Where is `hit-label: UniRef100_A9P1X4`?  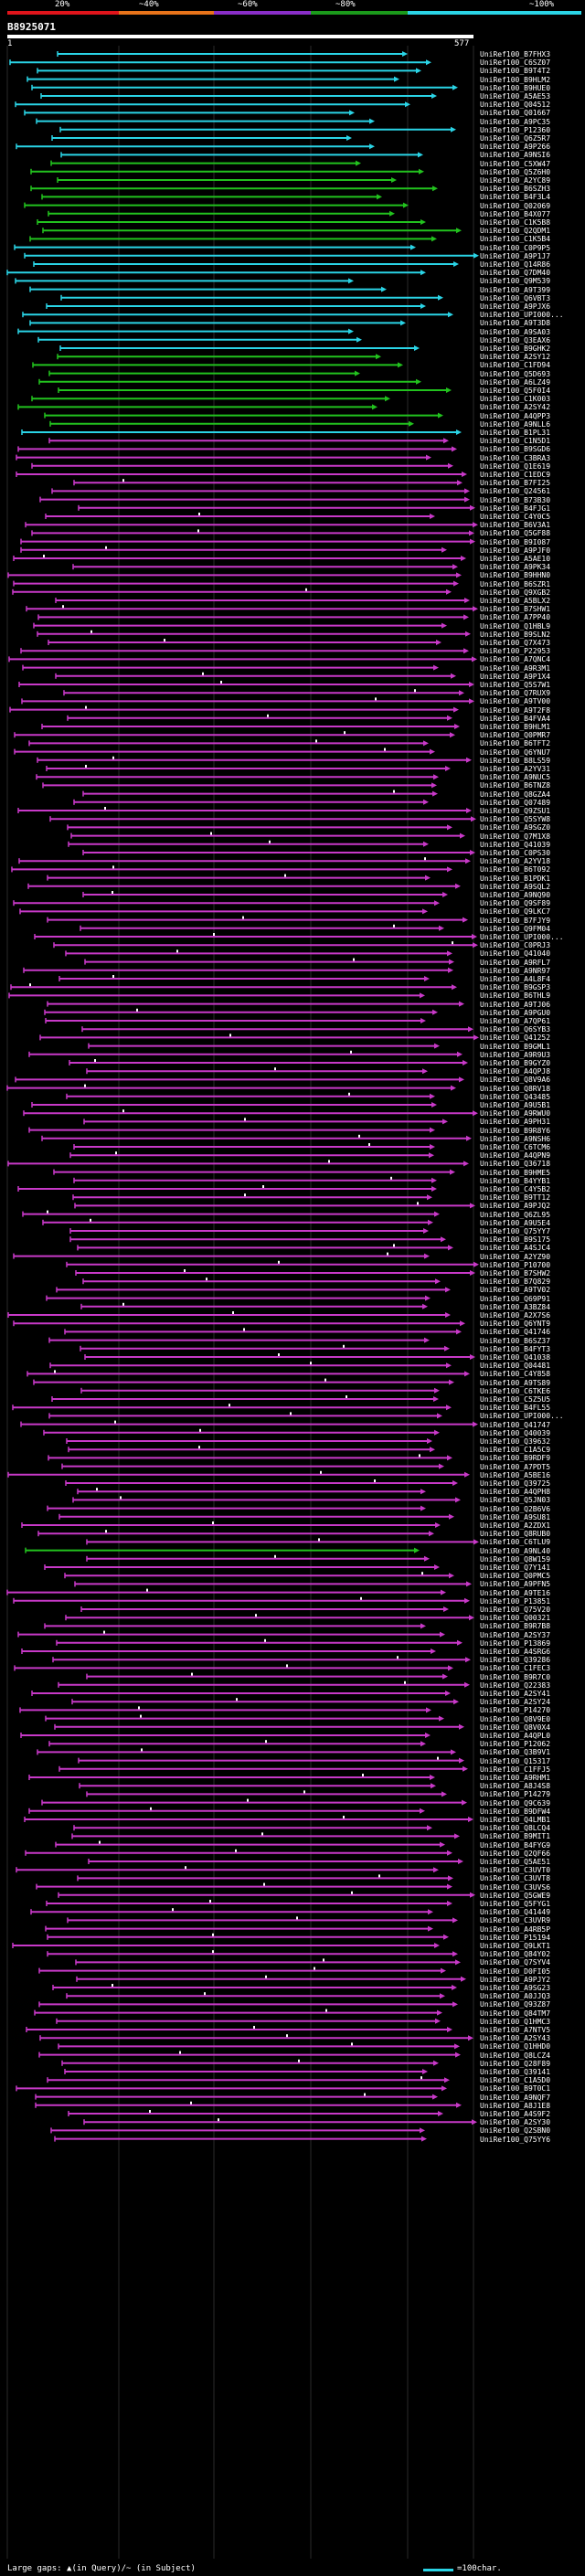 hit-label: UniRef100_A9P1X4 is located at coordinates (515, 676).